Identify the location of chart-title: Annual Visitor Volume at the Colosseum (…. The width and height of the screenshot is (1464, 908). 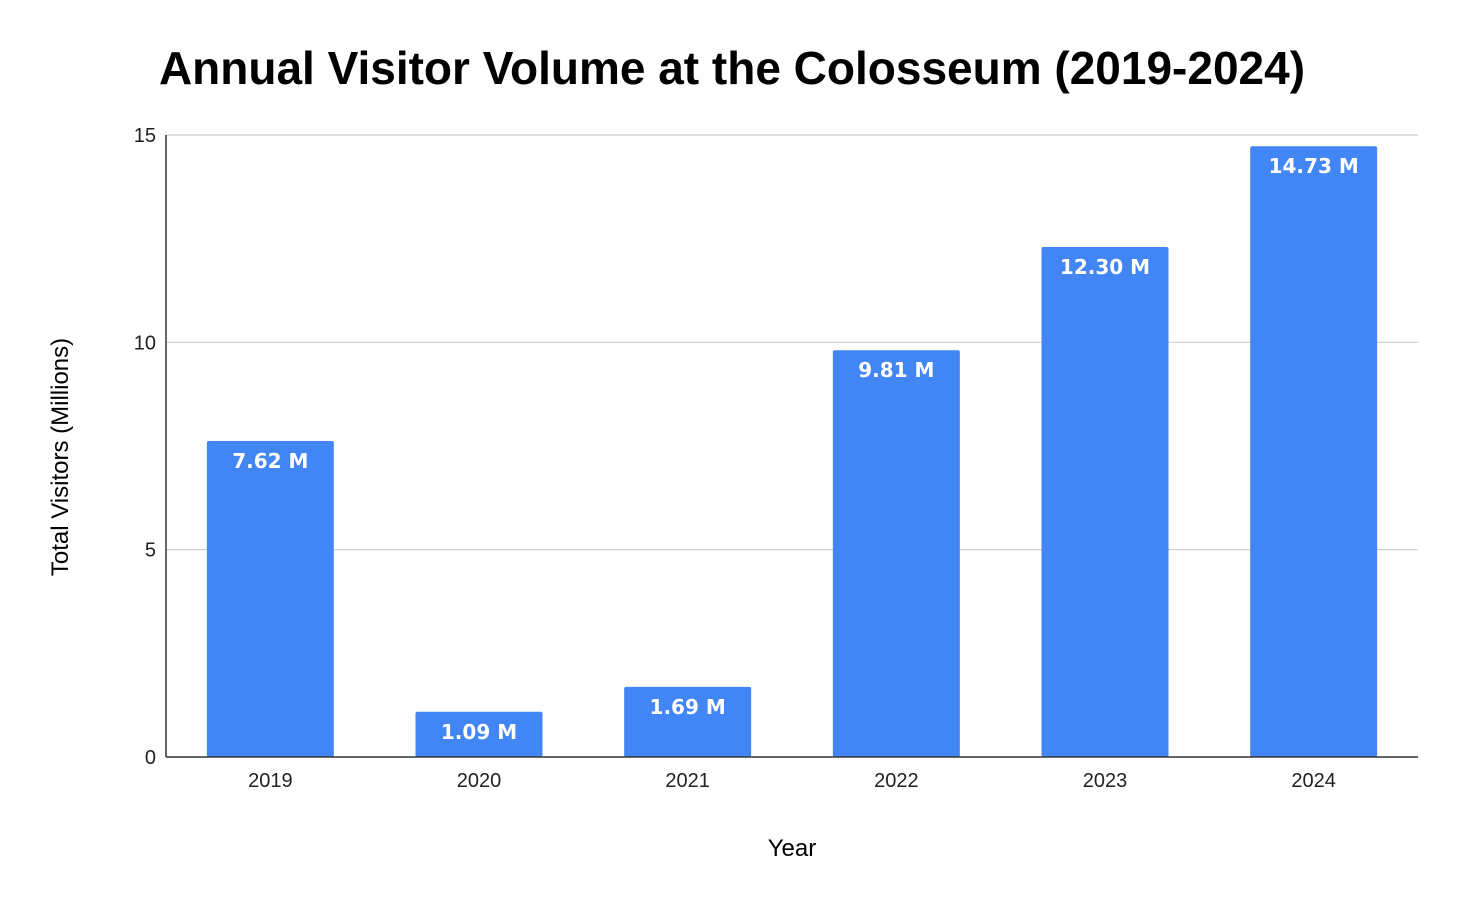
(732, 68).